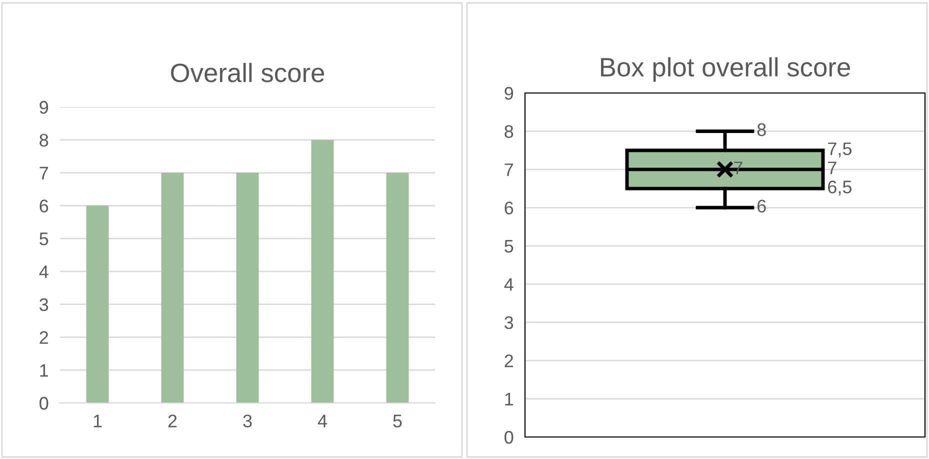 The height and width of the screenshot is (459, 929). Describe the element at coordinates (247, 72) in the screenshot. I see `chart-title: Overall score` at that location.